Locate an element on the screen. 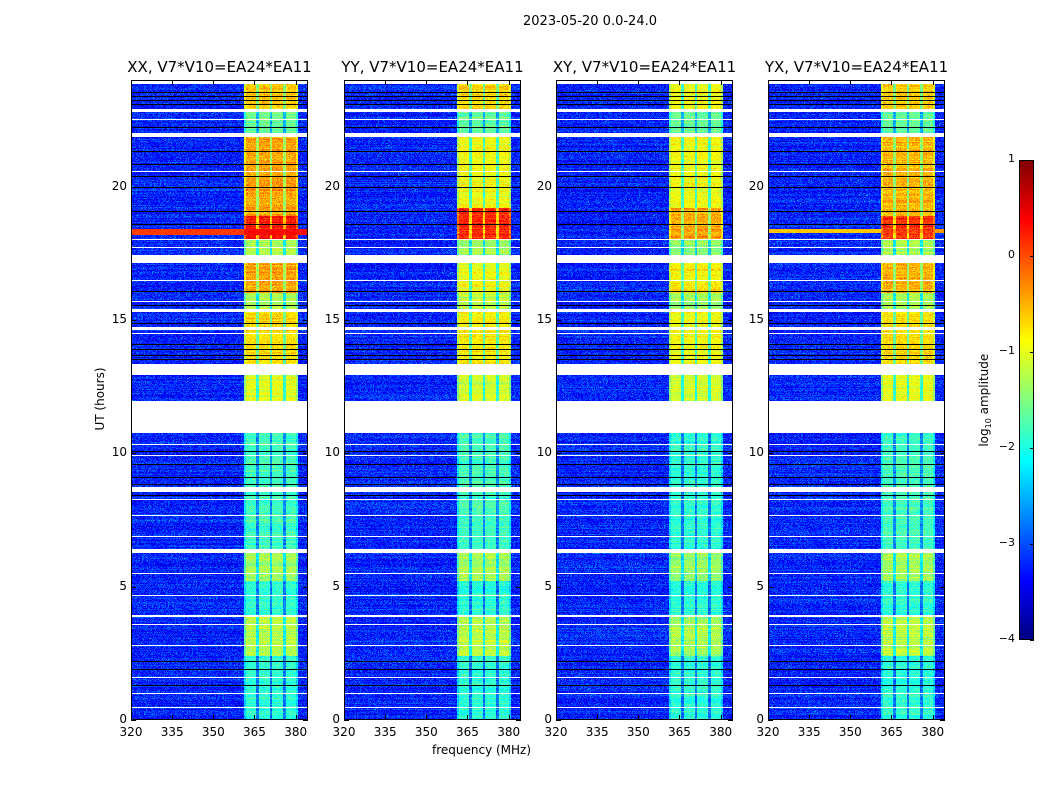 The height and width of the screenshot is (800, 1050). colorbar-label: log10 amplitude is located at coordinates (985, 400).